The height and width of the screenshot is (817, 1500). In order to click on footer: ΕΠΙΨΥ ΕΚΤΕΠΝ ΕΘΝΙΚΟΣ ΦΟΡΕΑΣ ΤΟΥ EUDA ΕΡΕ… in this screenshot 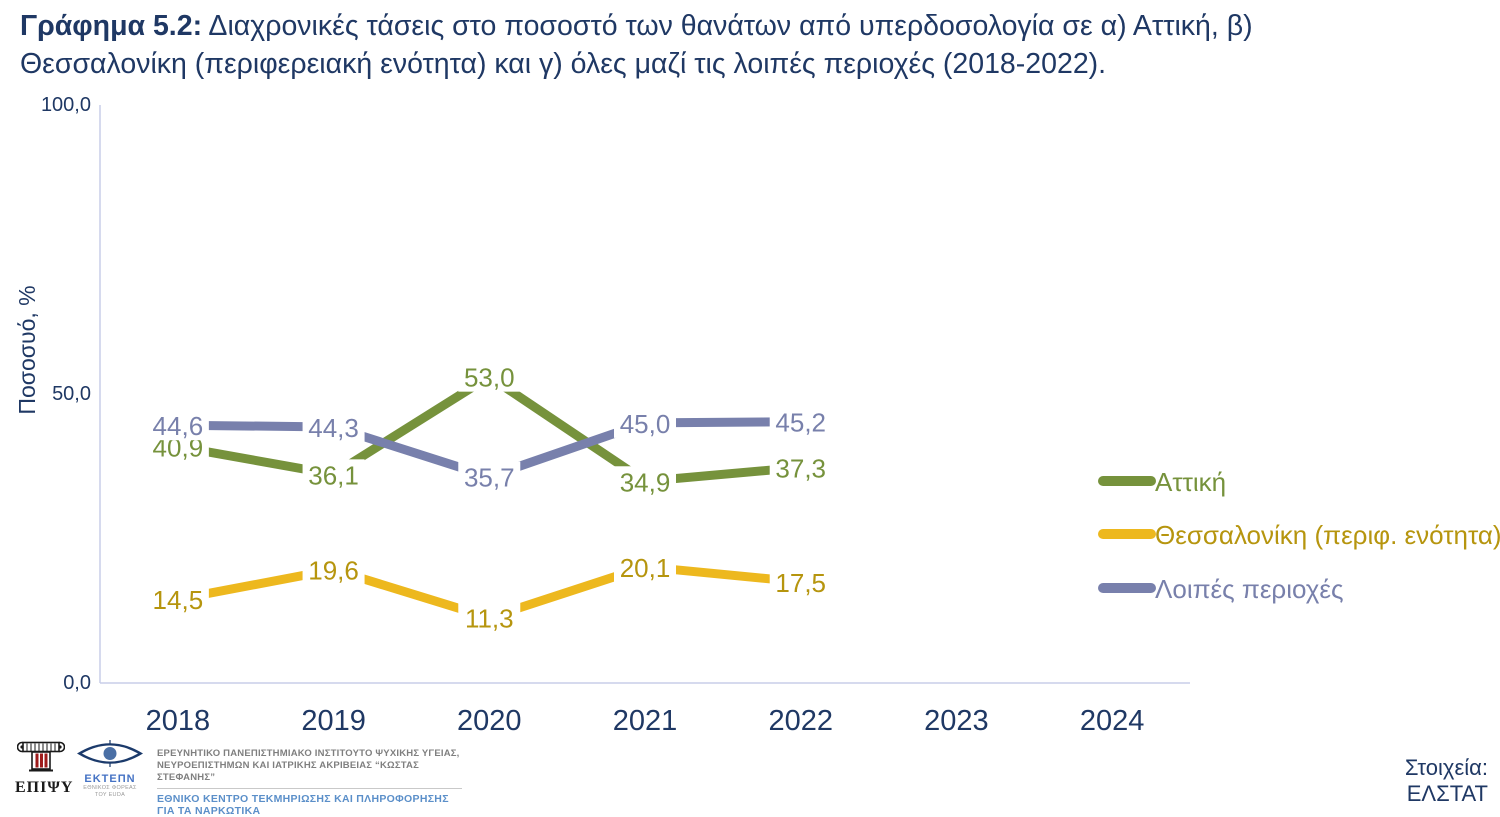, I will do `click(242, 778)`.